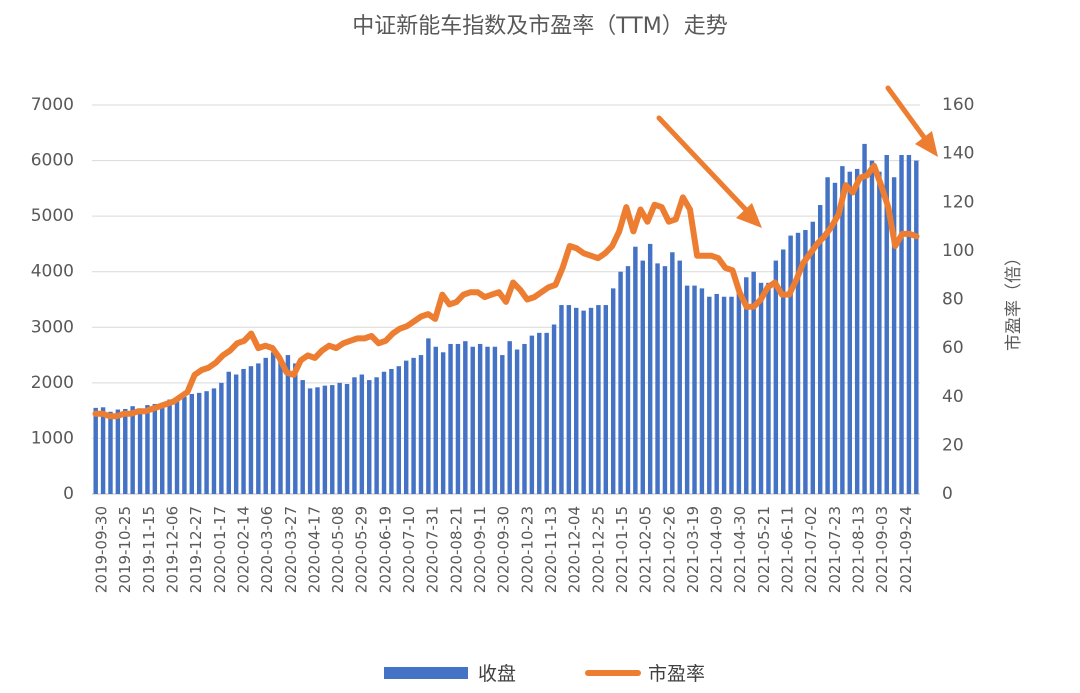  I want to click on y-right-tick-label: 160, so click(958, 105).